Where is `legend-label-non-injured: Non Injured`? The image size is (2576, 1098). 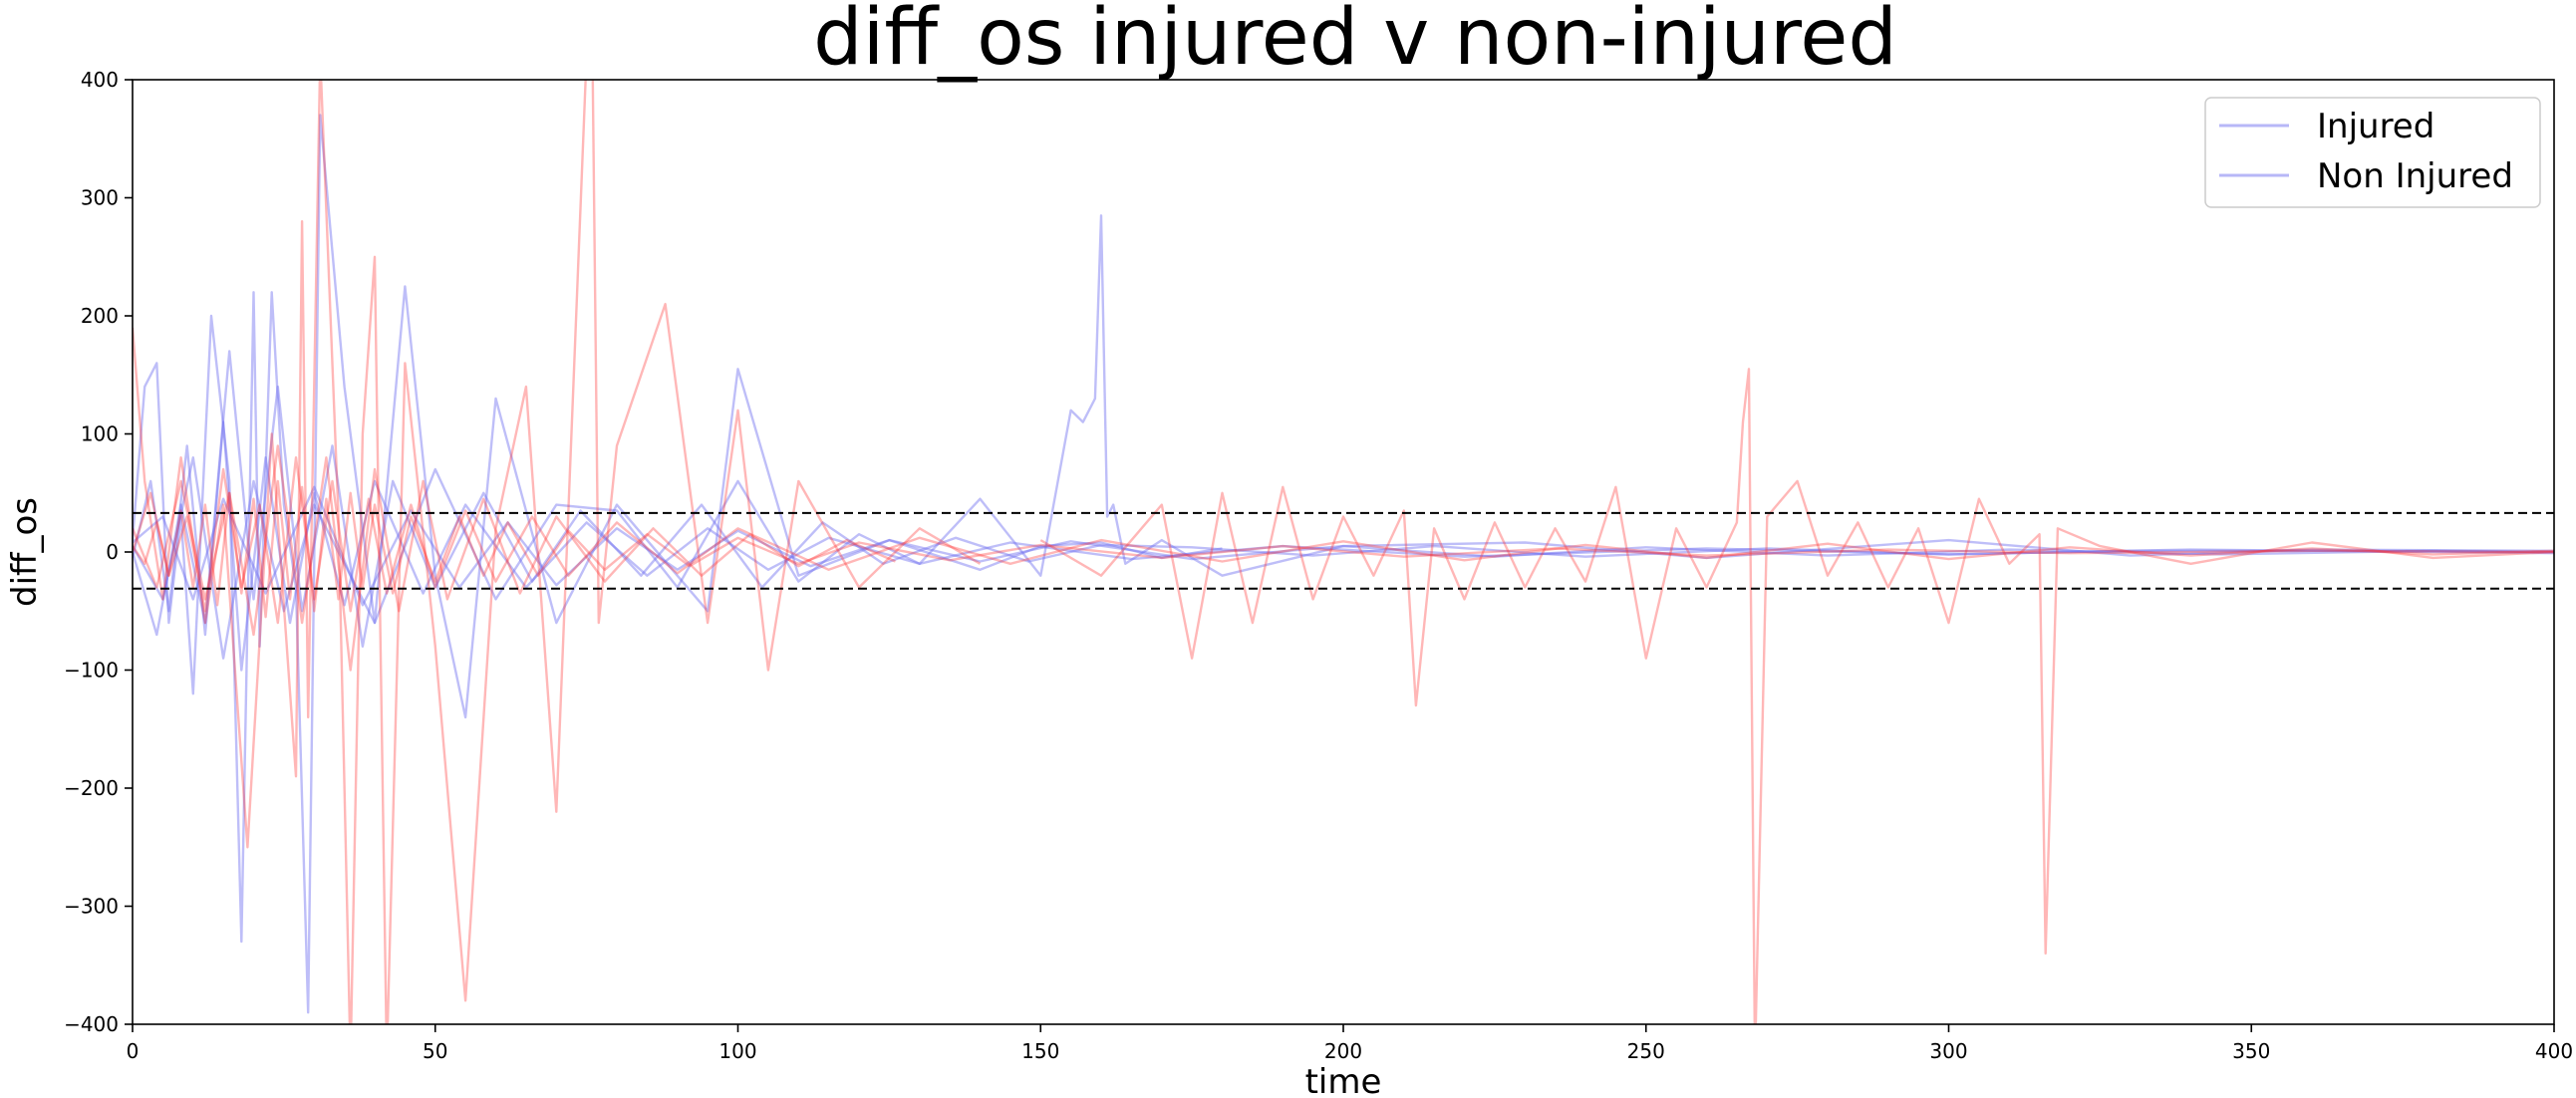
legend-label-non-injured: Non Injured is located at coordinates (2415, 176).